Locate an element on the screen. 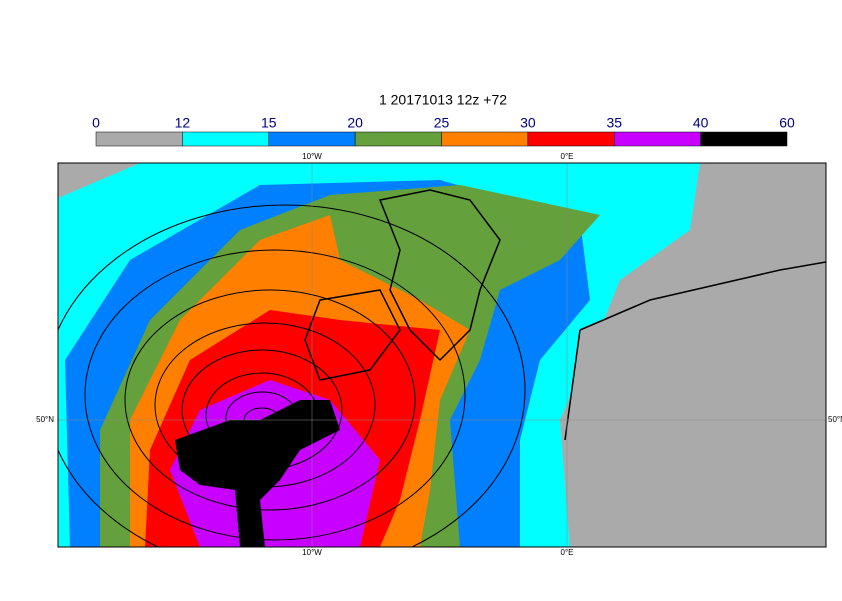 Image resolution: width=842 pixels, height=601 pixels. colorbar-label: 60 is located at coordinates (787, 123).